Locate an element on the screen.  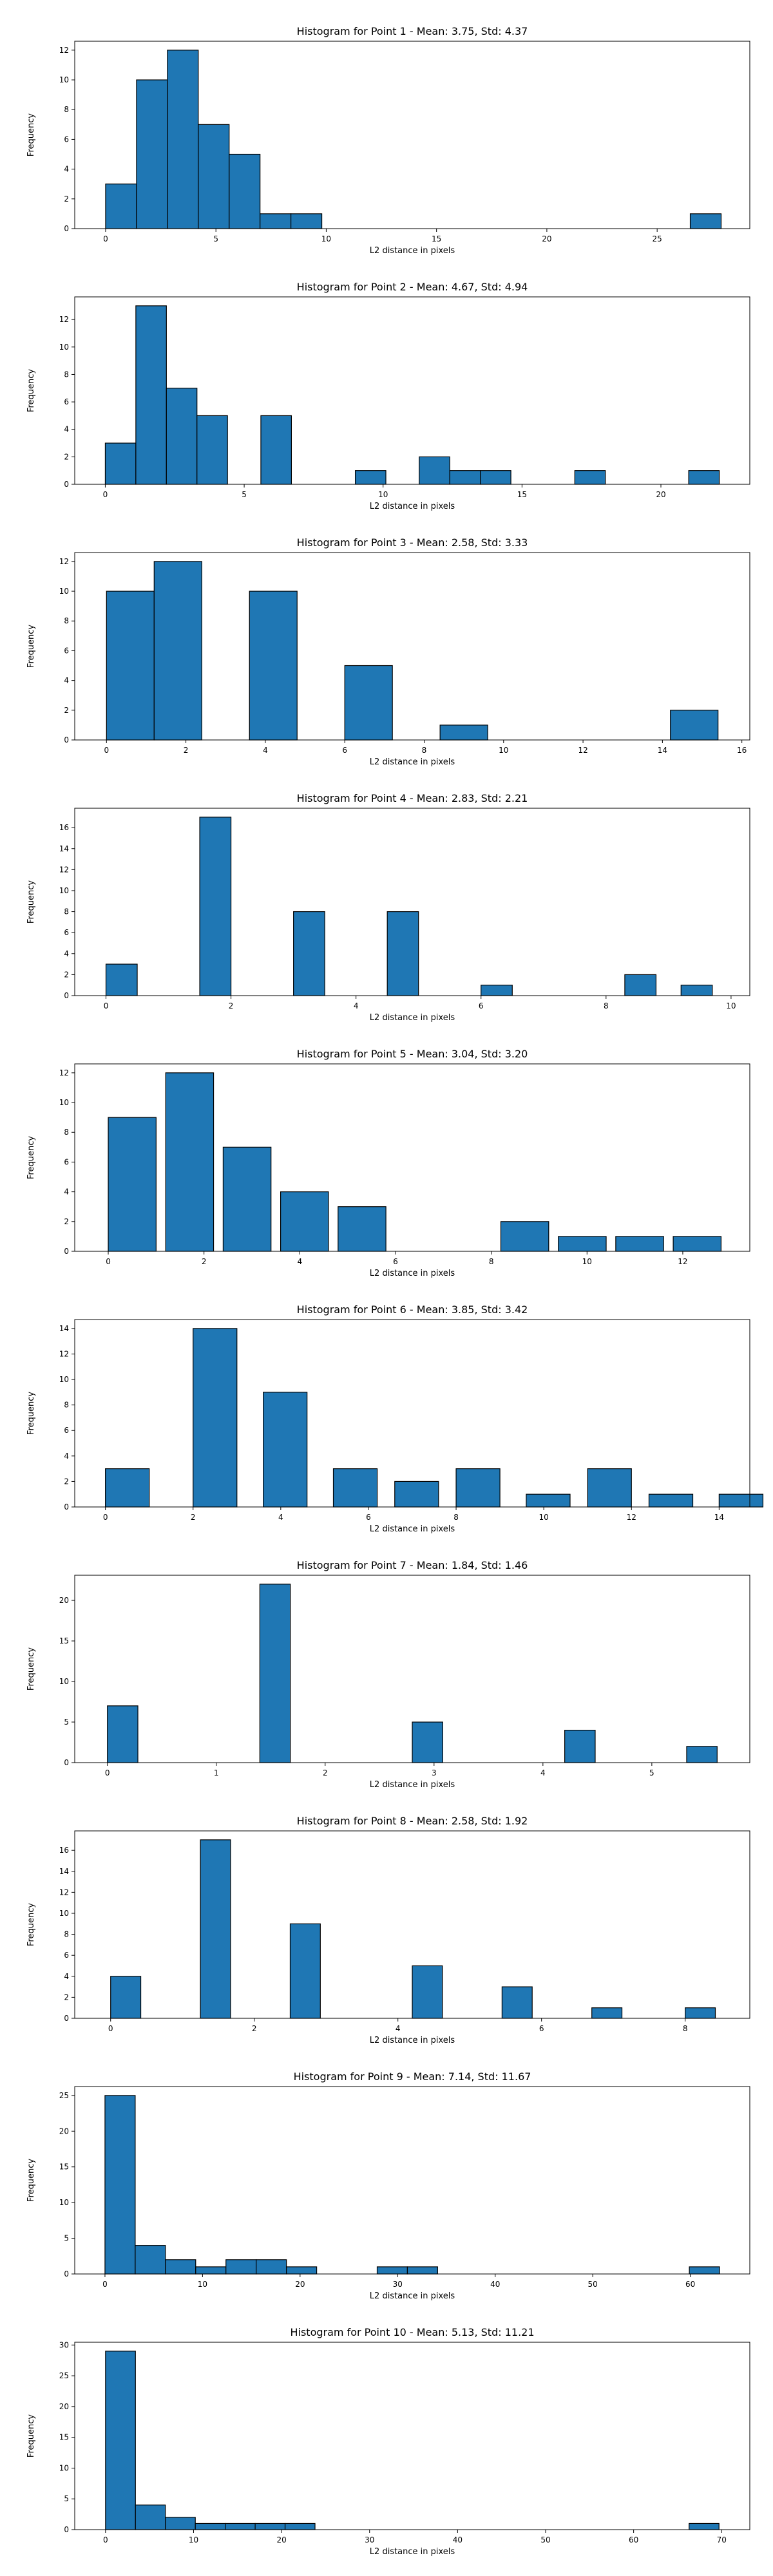
x-tick-label: 6 is located at coordinates (482, 1006).